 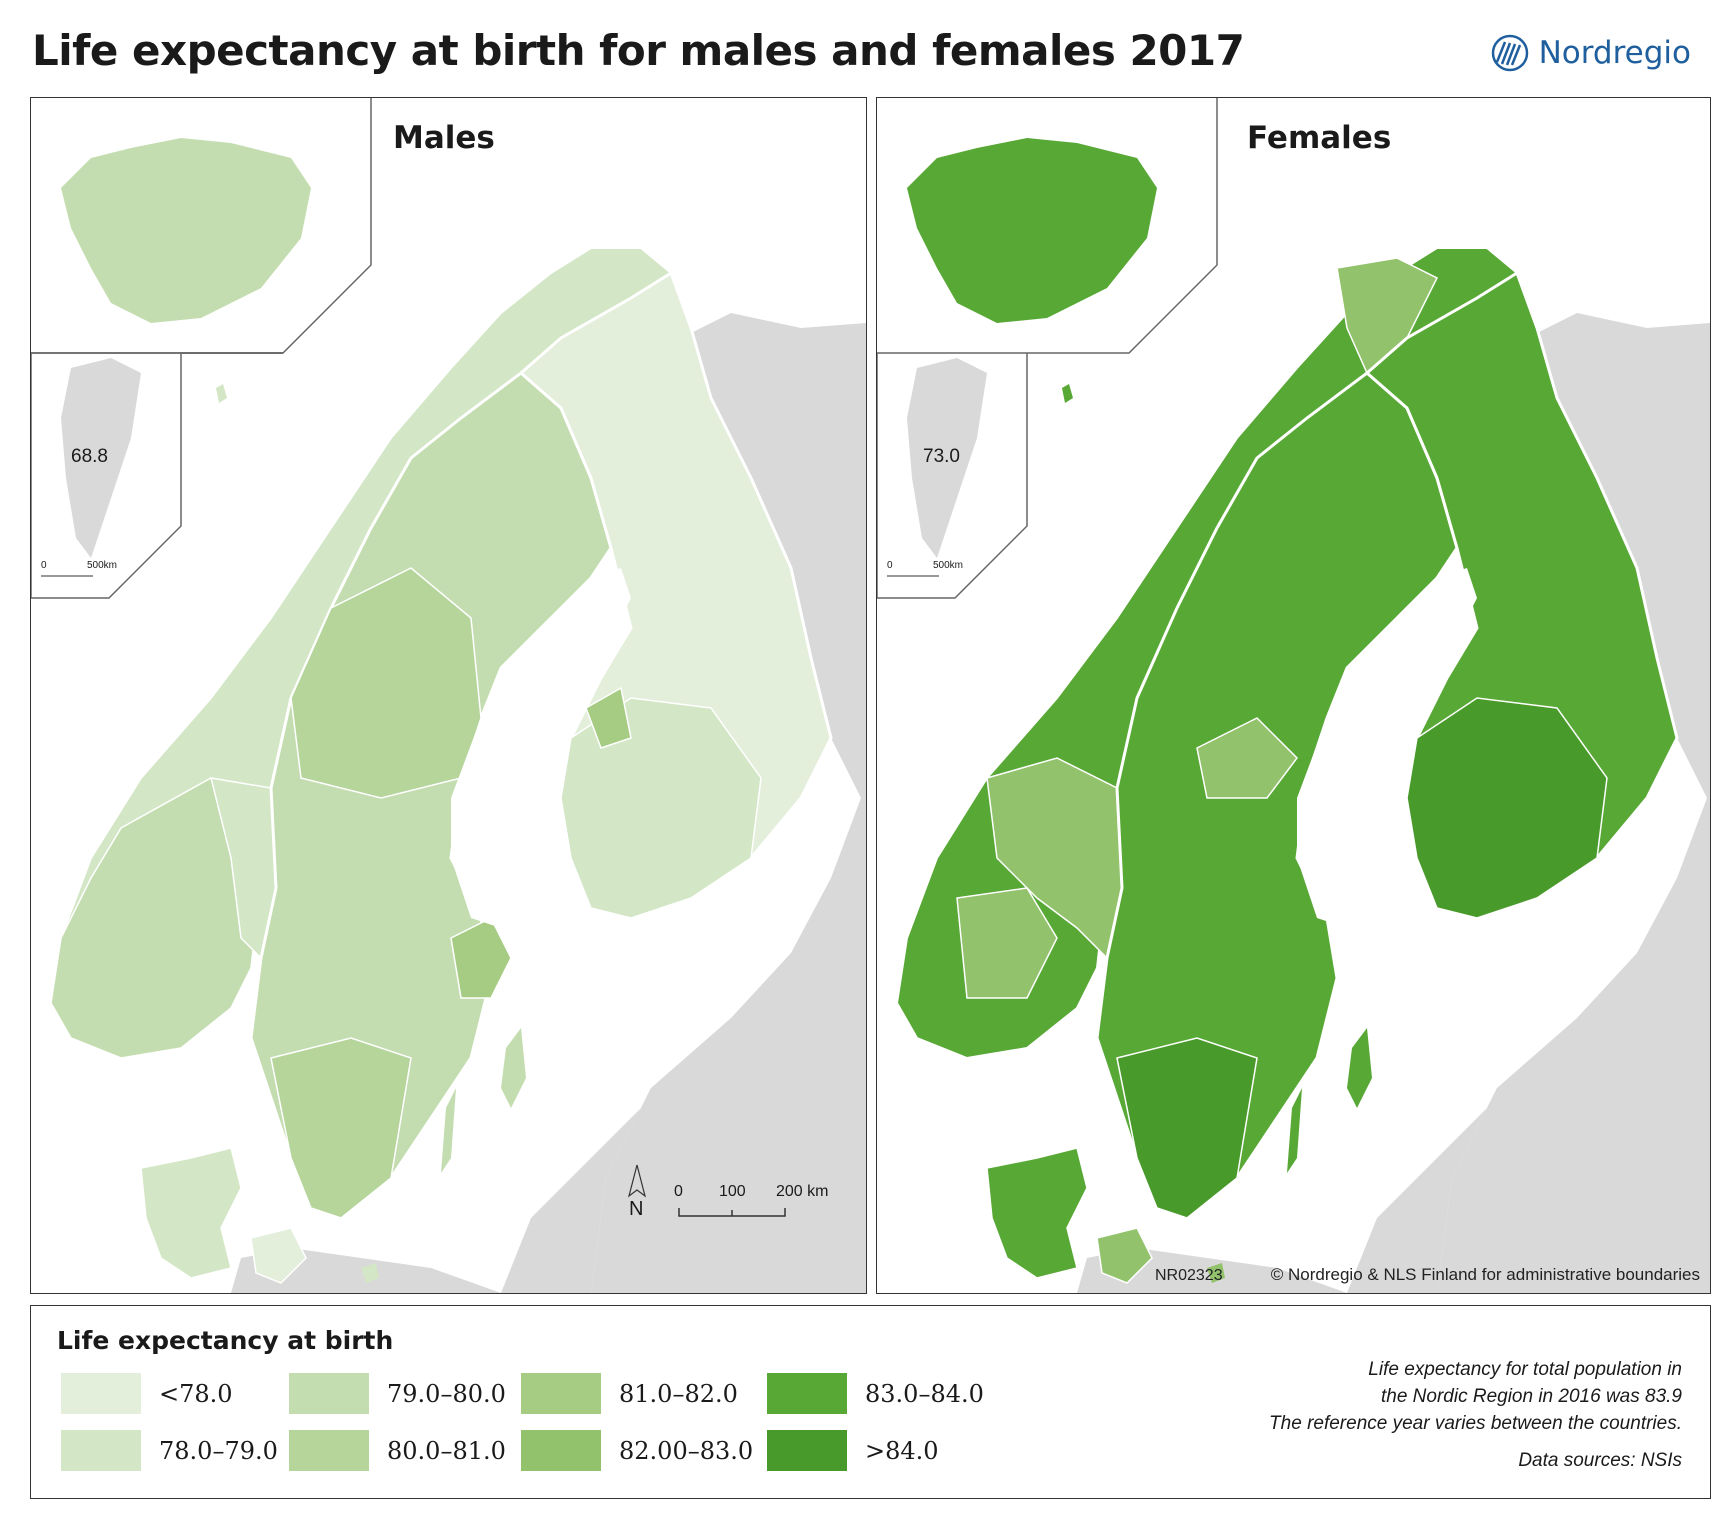 I want to click on legend-label: <78.0, so click(x=196, y=1393).